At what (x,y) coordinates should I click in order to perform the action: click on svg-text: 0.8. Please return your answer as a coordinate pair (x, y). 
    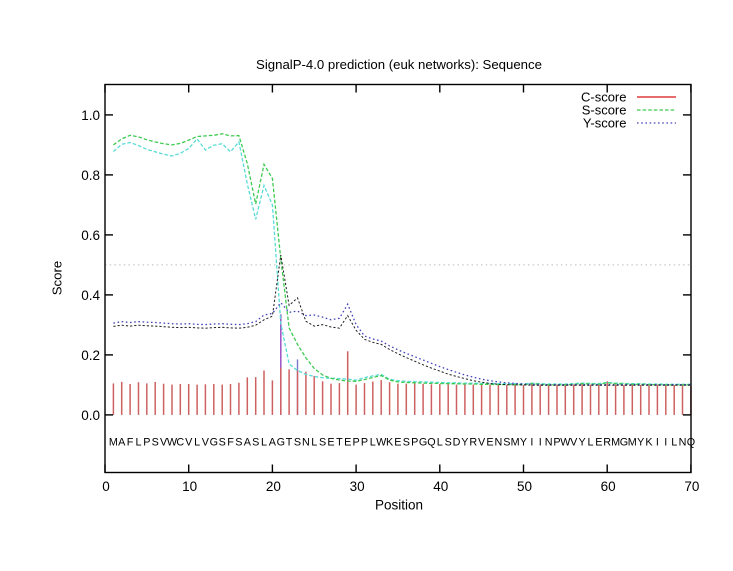
    Looking at the image, I should click on (90, 175).